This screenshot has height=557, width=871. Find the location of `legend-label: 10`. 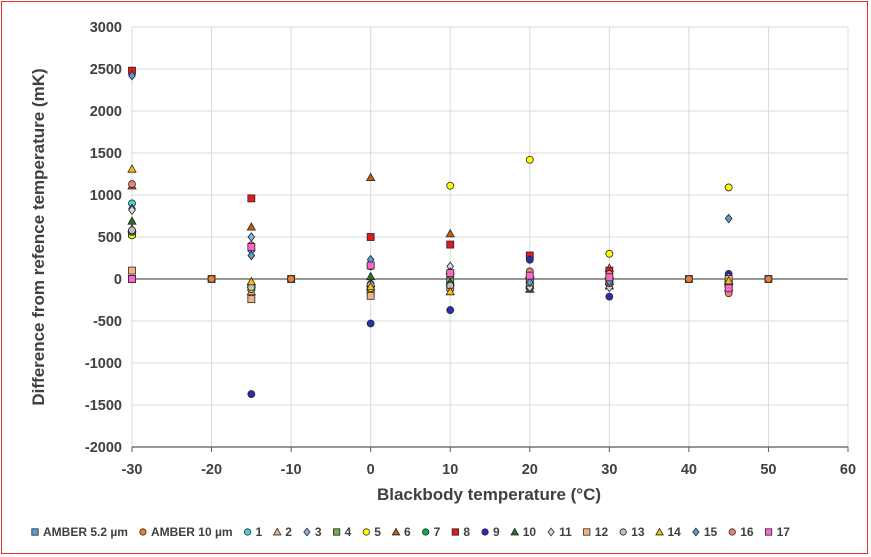

legend-label: 10 is located at coordinates (530, 532).